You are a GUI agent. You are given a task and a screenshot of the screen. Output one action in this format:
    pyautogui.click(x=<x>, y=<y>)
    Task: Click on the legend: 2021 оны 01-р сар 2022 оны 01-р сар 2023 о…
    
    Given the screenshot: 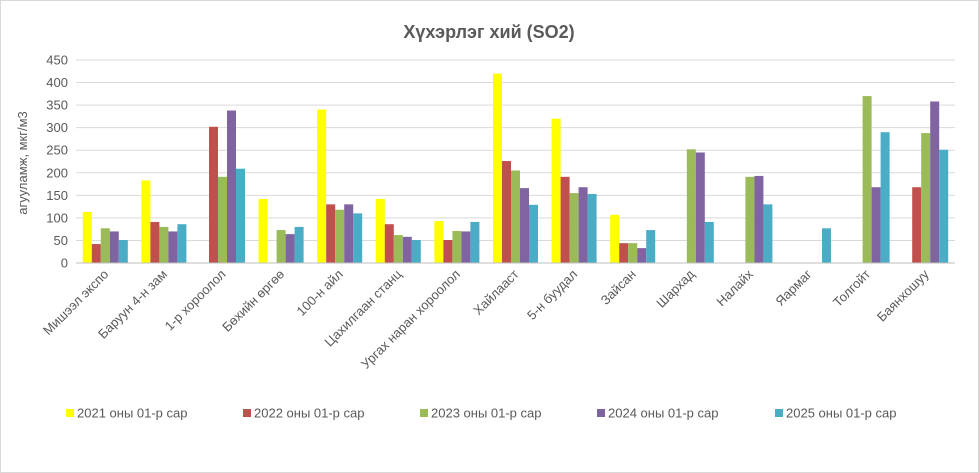 What is the action you would take?
    pyautogui.click(x=481, y=413)
    